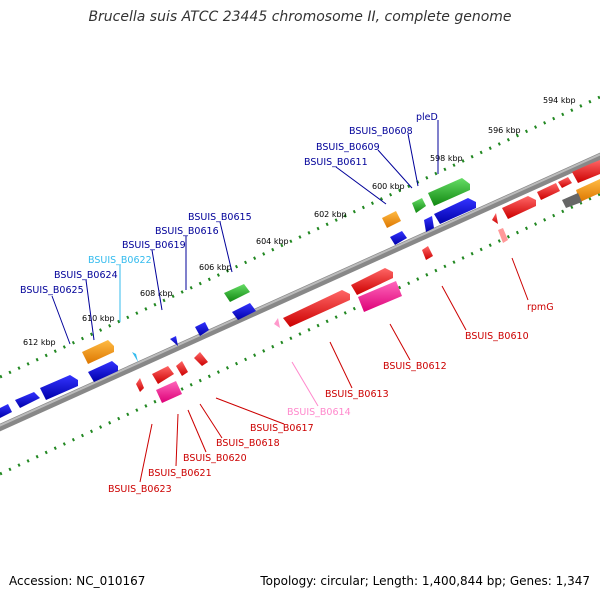  What do you see at coordinates (348, 147) in the screenshot?
I see `gene-label-b0609: BSUIS_B0609` at bounding box center [348, 147].